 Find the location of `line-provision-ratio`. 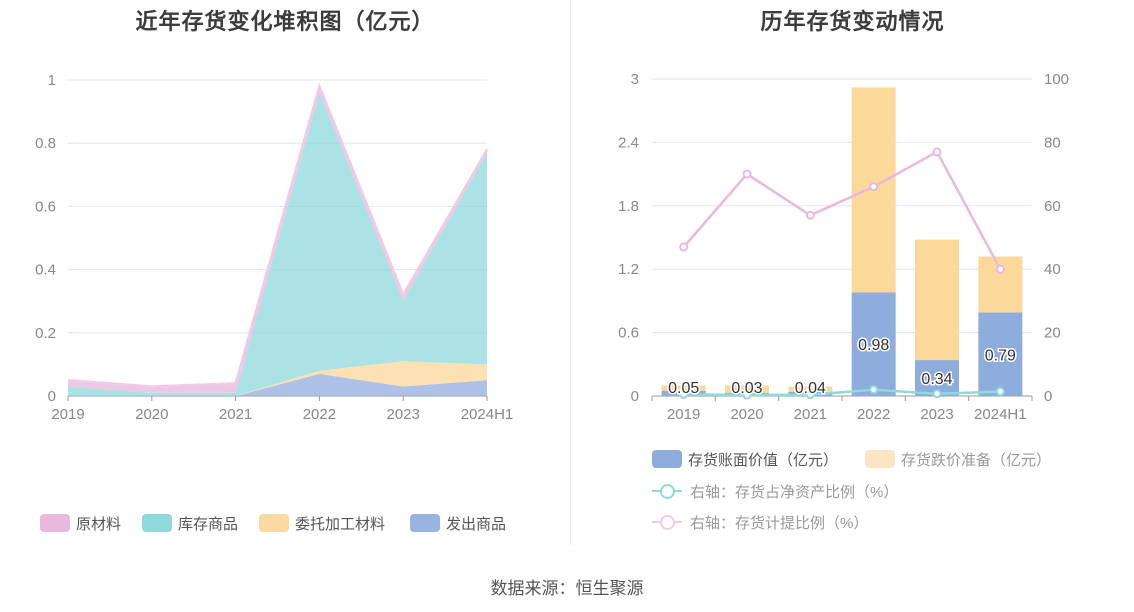

line-provision-ratio is located at coordinates (842, 210).